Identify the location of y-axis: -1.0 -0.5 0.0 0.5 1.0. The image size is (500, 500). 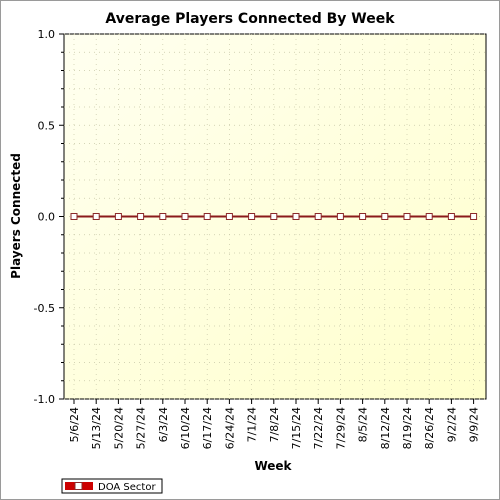
(49, 217).